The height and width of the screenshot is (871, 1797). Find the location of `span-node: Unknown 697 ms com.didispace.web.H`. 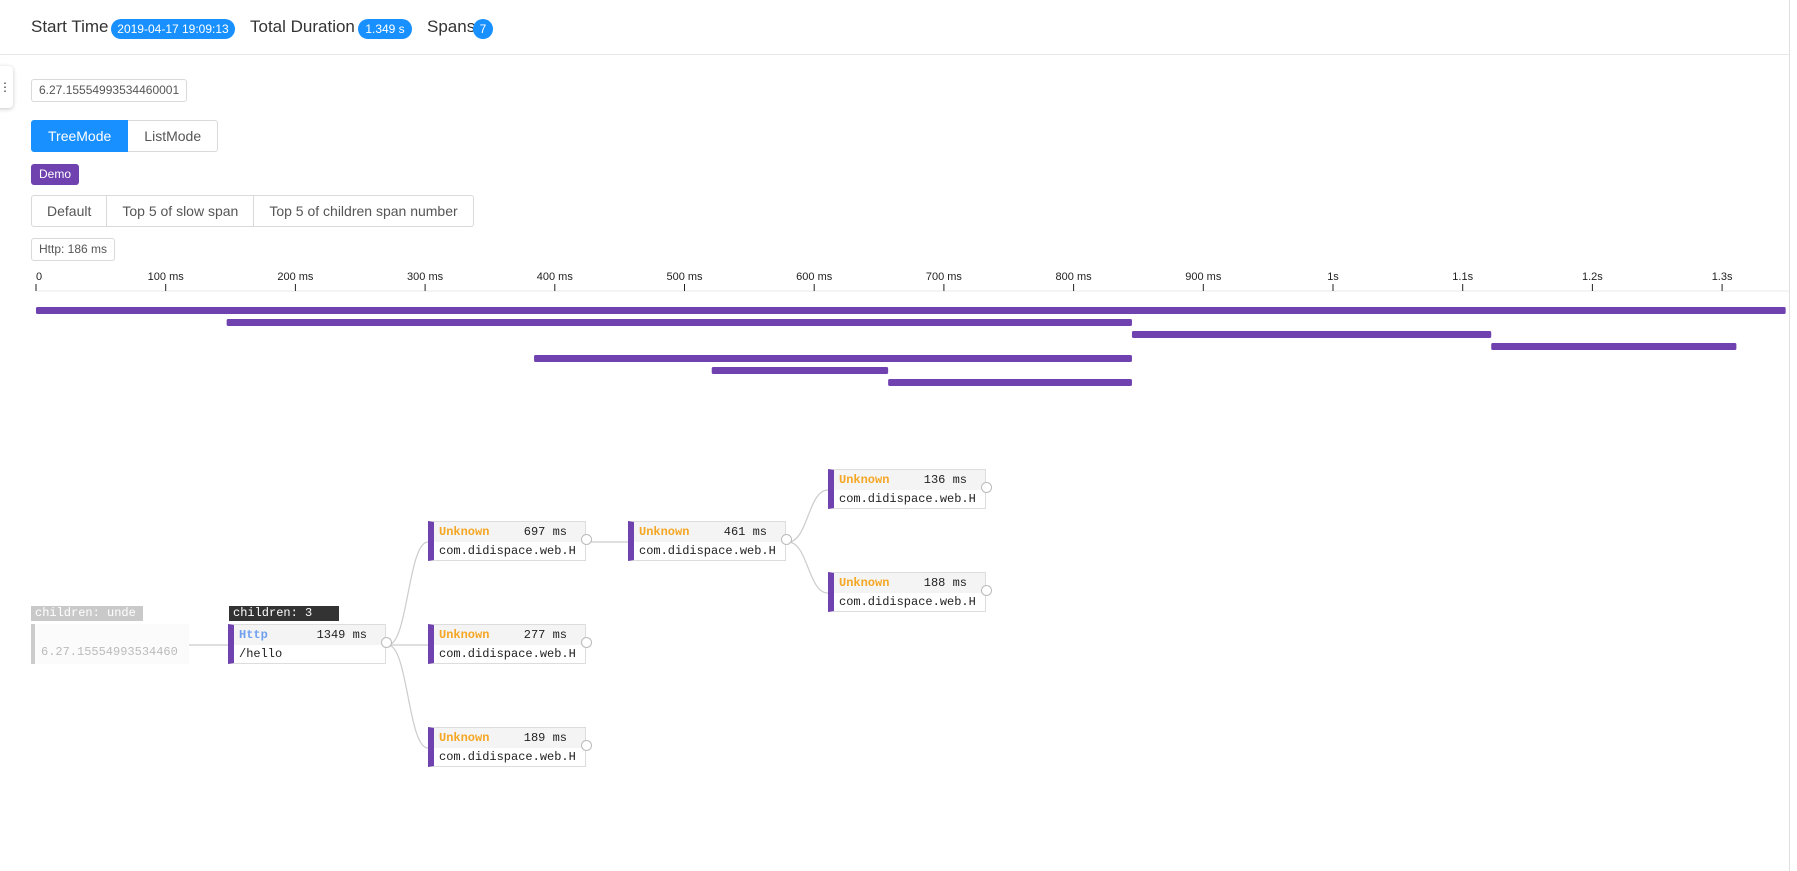

span-node: Unknown 697 ms com.didispace.web.H is located at coordinates (510, 541).